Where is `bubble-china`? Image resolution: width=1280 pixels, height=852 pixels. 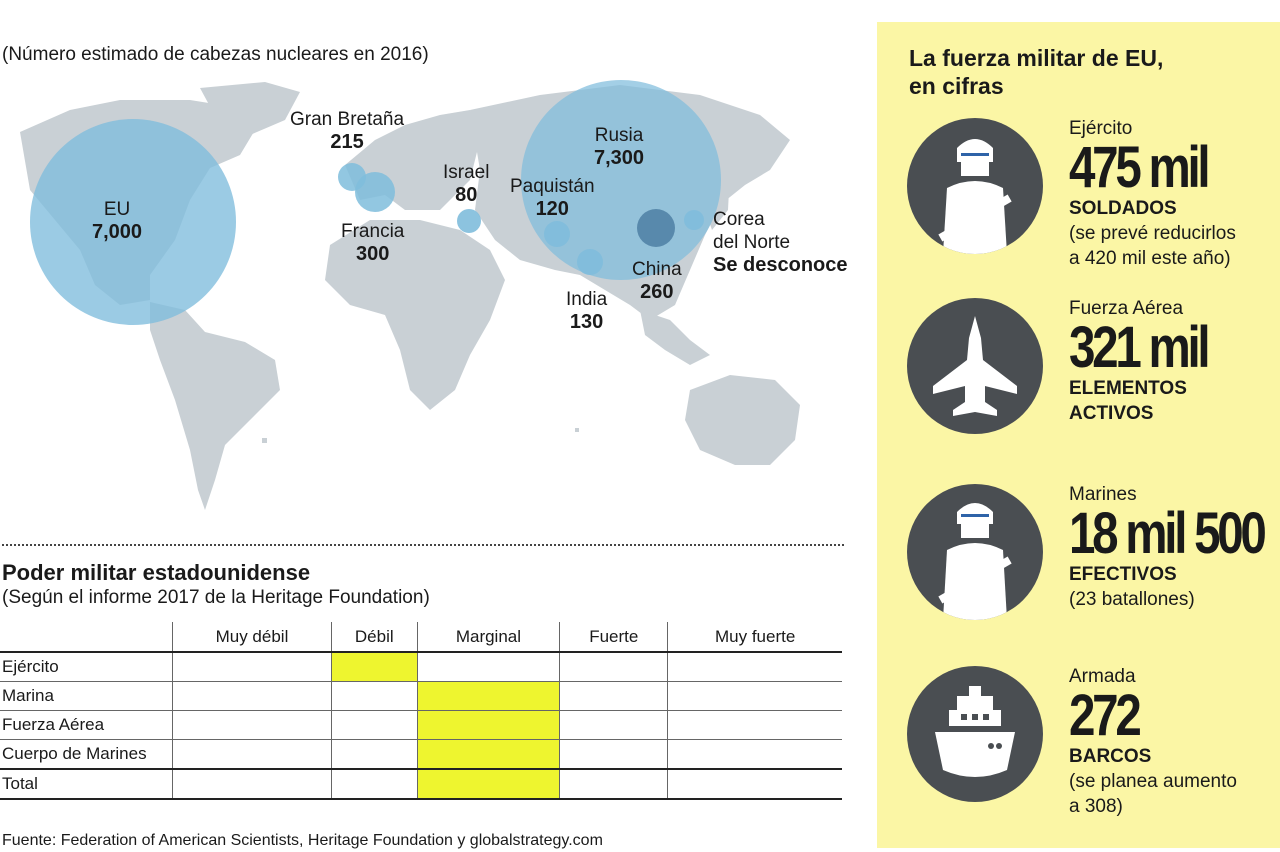 bubble-china is located at coordinates (656, 228).